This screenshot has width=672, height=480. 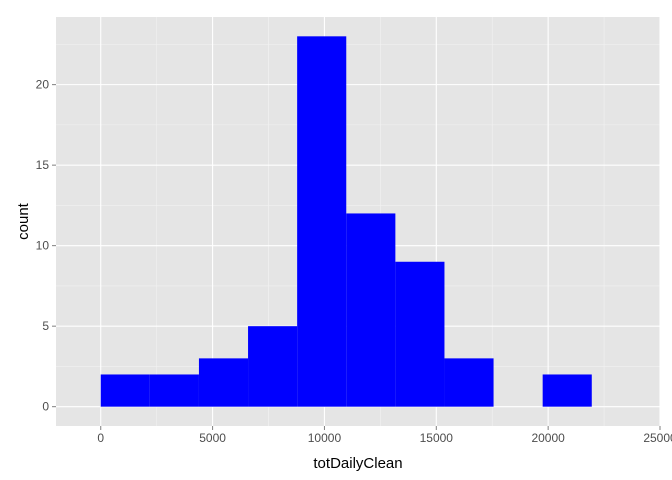 What do you see at coordinates (325, 438) in the screenshot?
I see `x-tick-label: 10000` at bounding box center [325, 438].